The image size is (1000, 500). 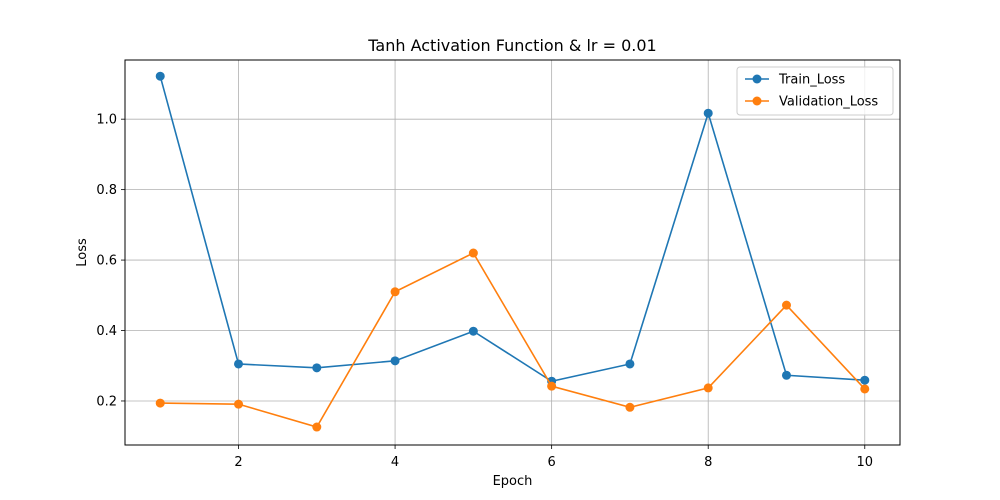 I want to click on x-tick-label: 8, so click(x=708, y=462).